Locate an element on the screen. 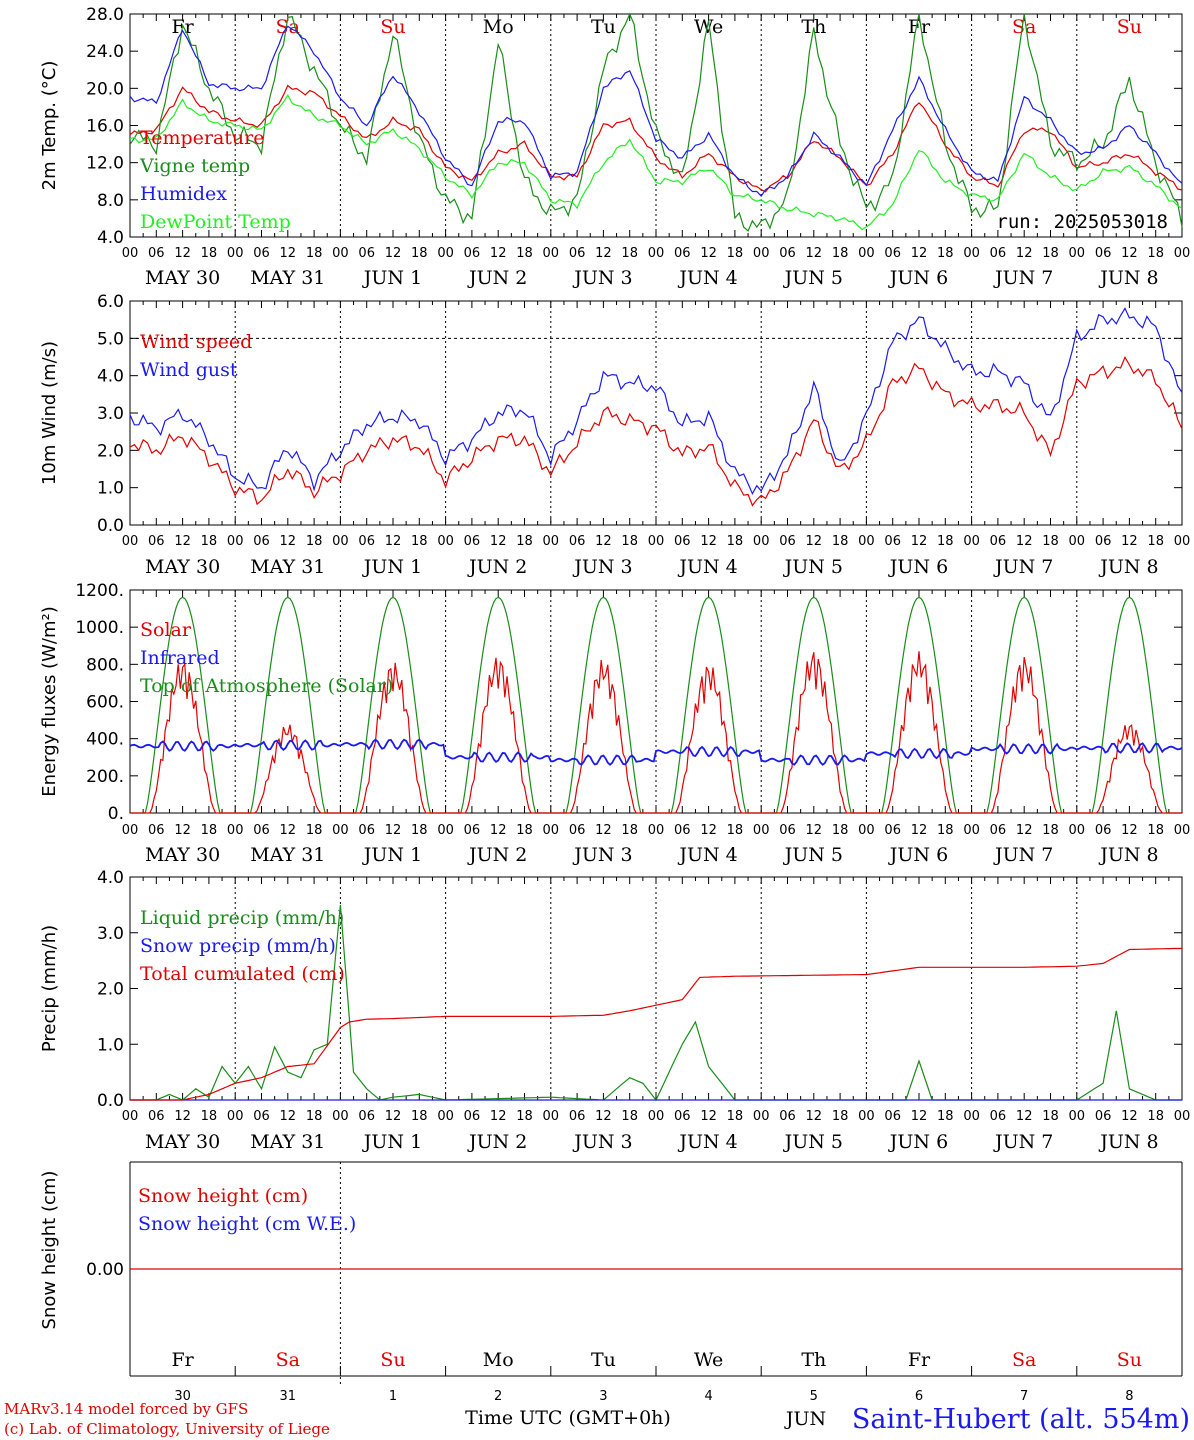  date-label: MAY 30 is located at coordinates (182, 278).